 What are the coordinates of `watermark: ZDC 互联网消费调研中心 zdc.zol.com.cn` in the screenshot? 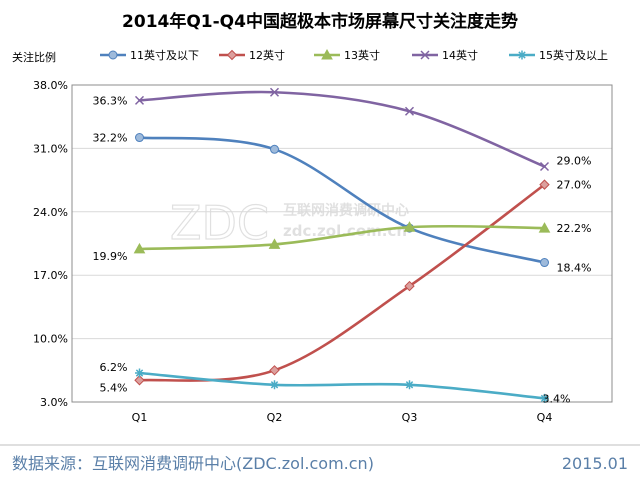 It's located at (289, 222).